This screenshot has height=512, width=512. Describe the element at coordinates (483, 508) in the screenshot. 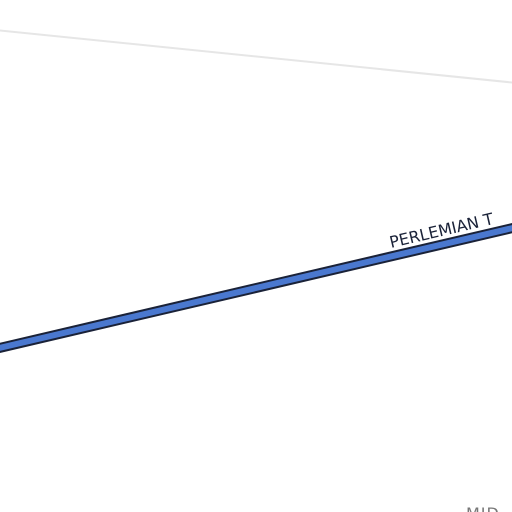

I see `area-label: MID` at that location.